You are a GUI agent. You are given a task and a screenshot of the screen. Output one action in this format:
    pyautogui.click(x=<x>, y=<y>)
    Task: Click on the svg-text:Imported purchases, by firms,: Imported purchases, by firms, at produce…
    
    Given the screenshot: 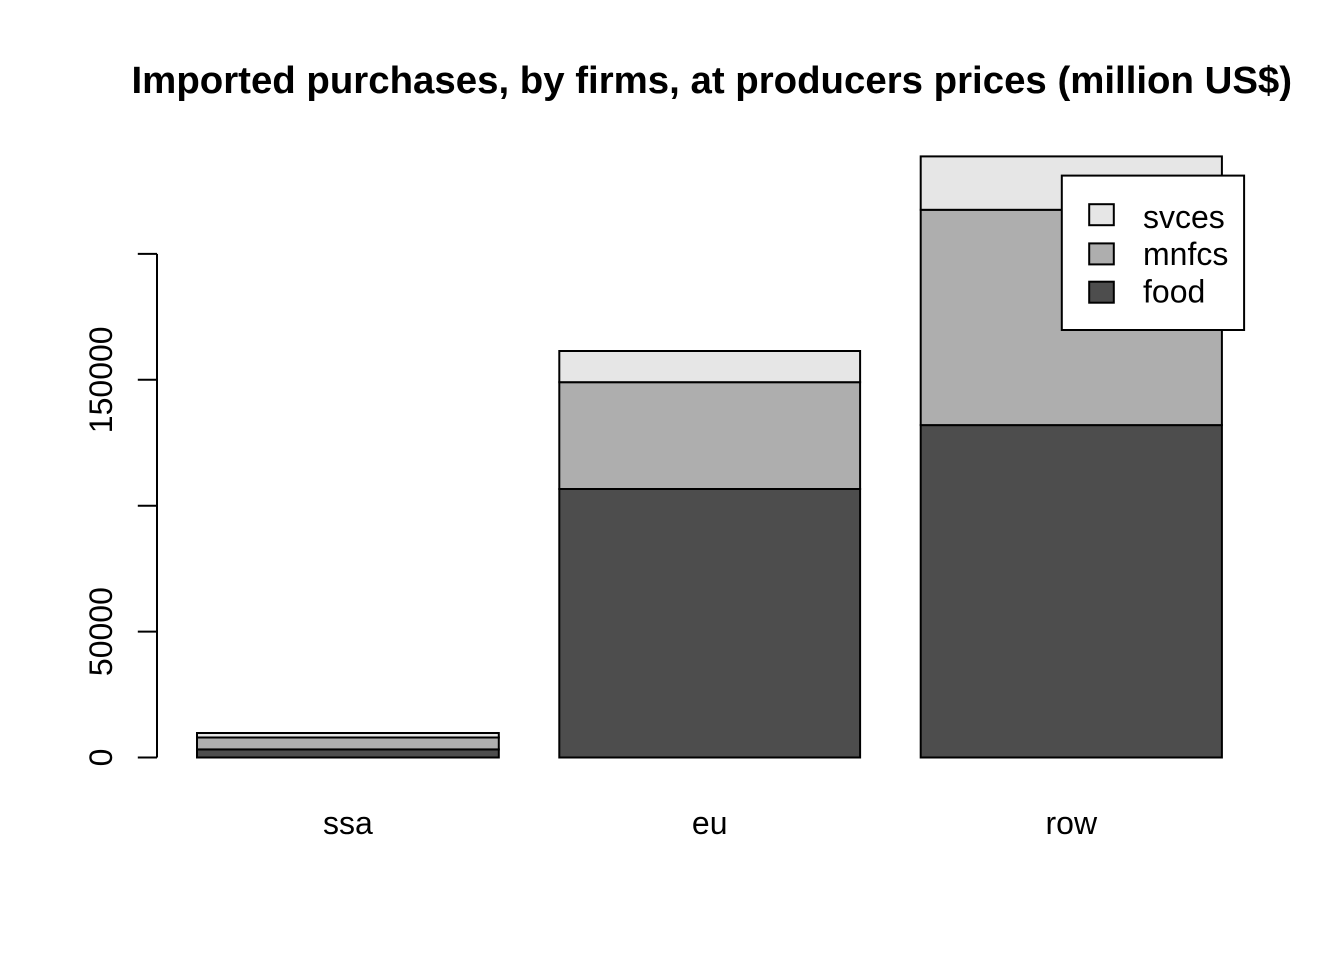 What is the action you would take?
    pyautogui.click(x=712, y=80)
    